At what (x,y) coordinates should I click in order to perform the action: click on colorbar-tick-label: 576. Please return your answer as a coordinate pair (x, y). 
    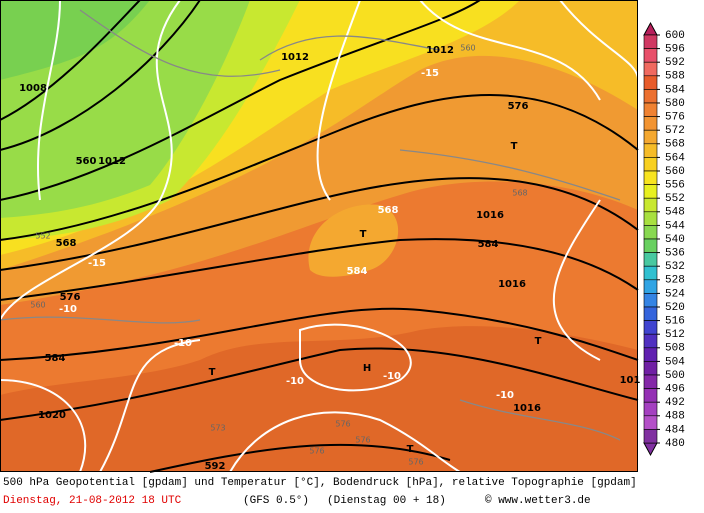
    Looking at the image, I should click on (675, 118).